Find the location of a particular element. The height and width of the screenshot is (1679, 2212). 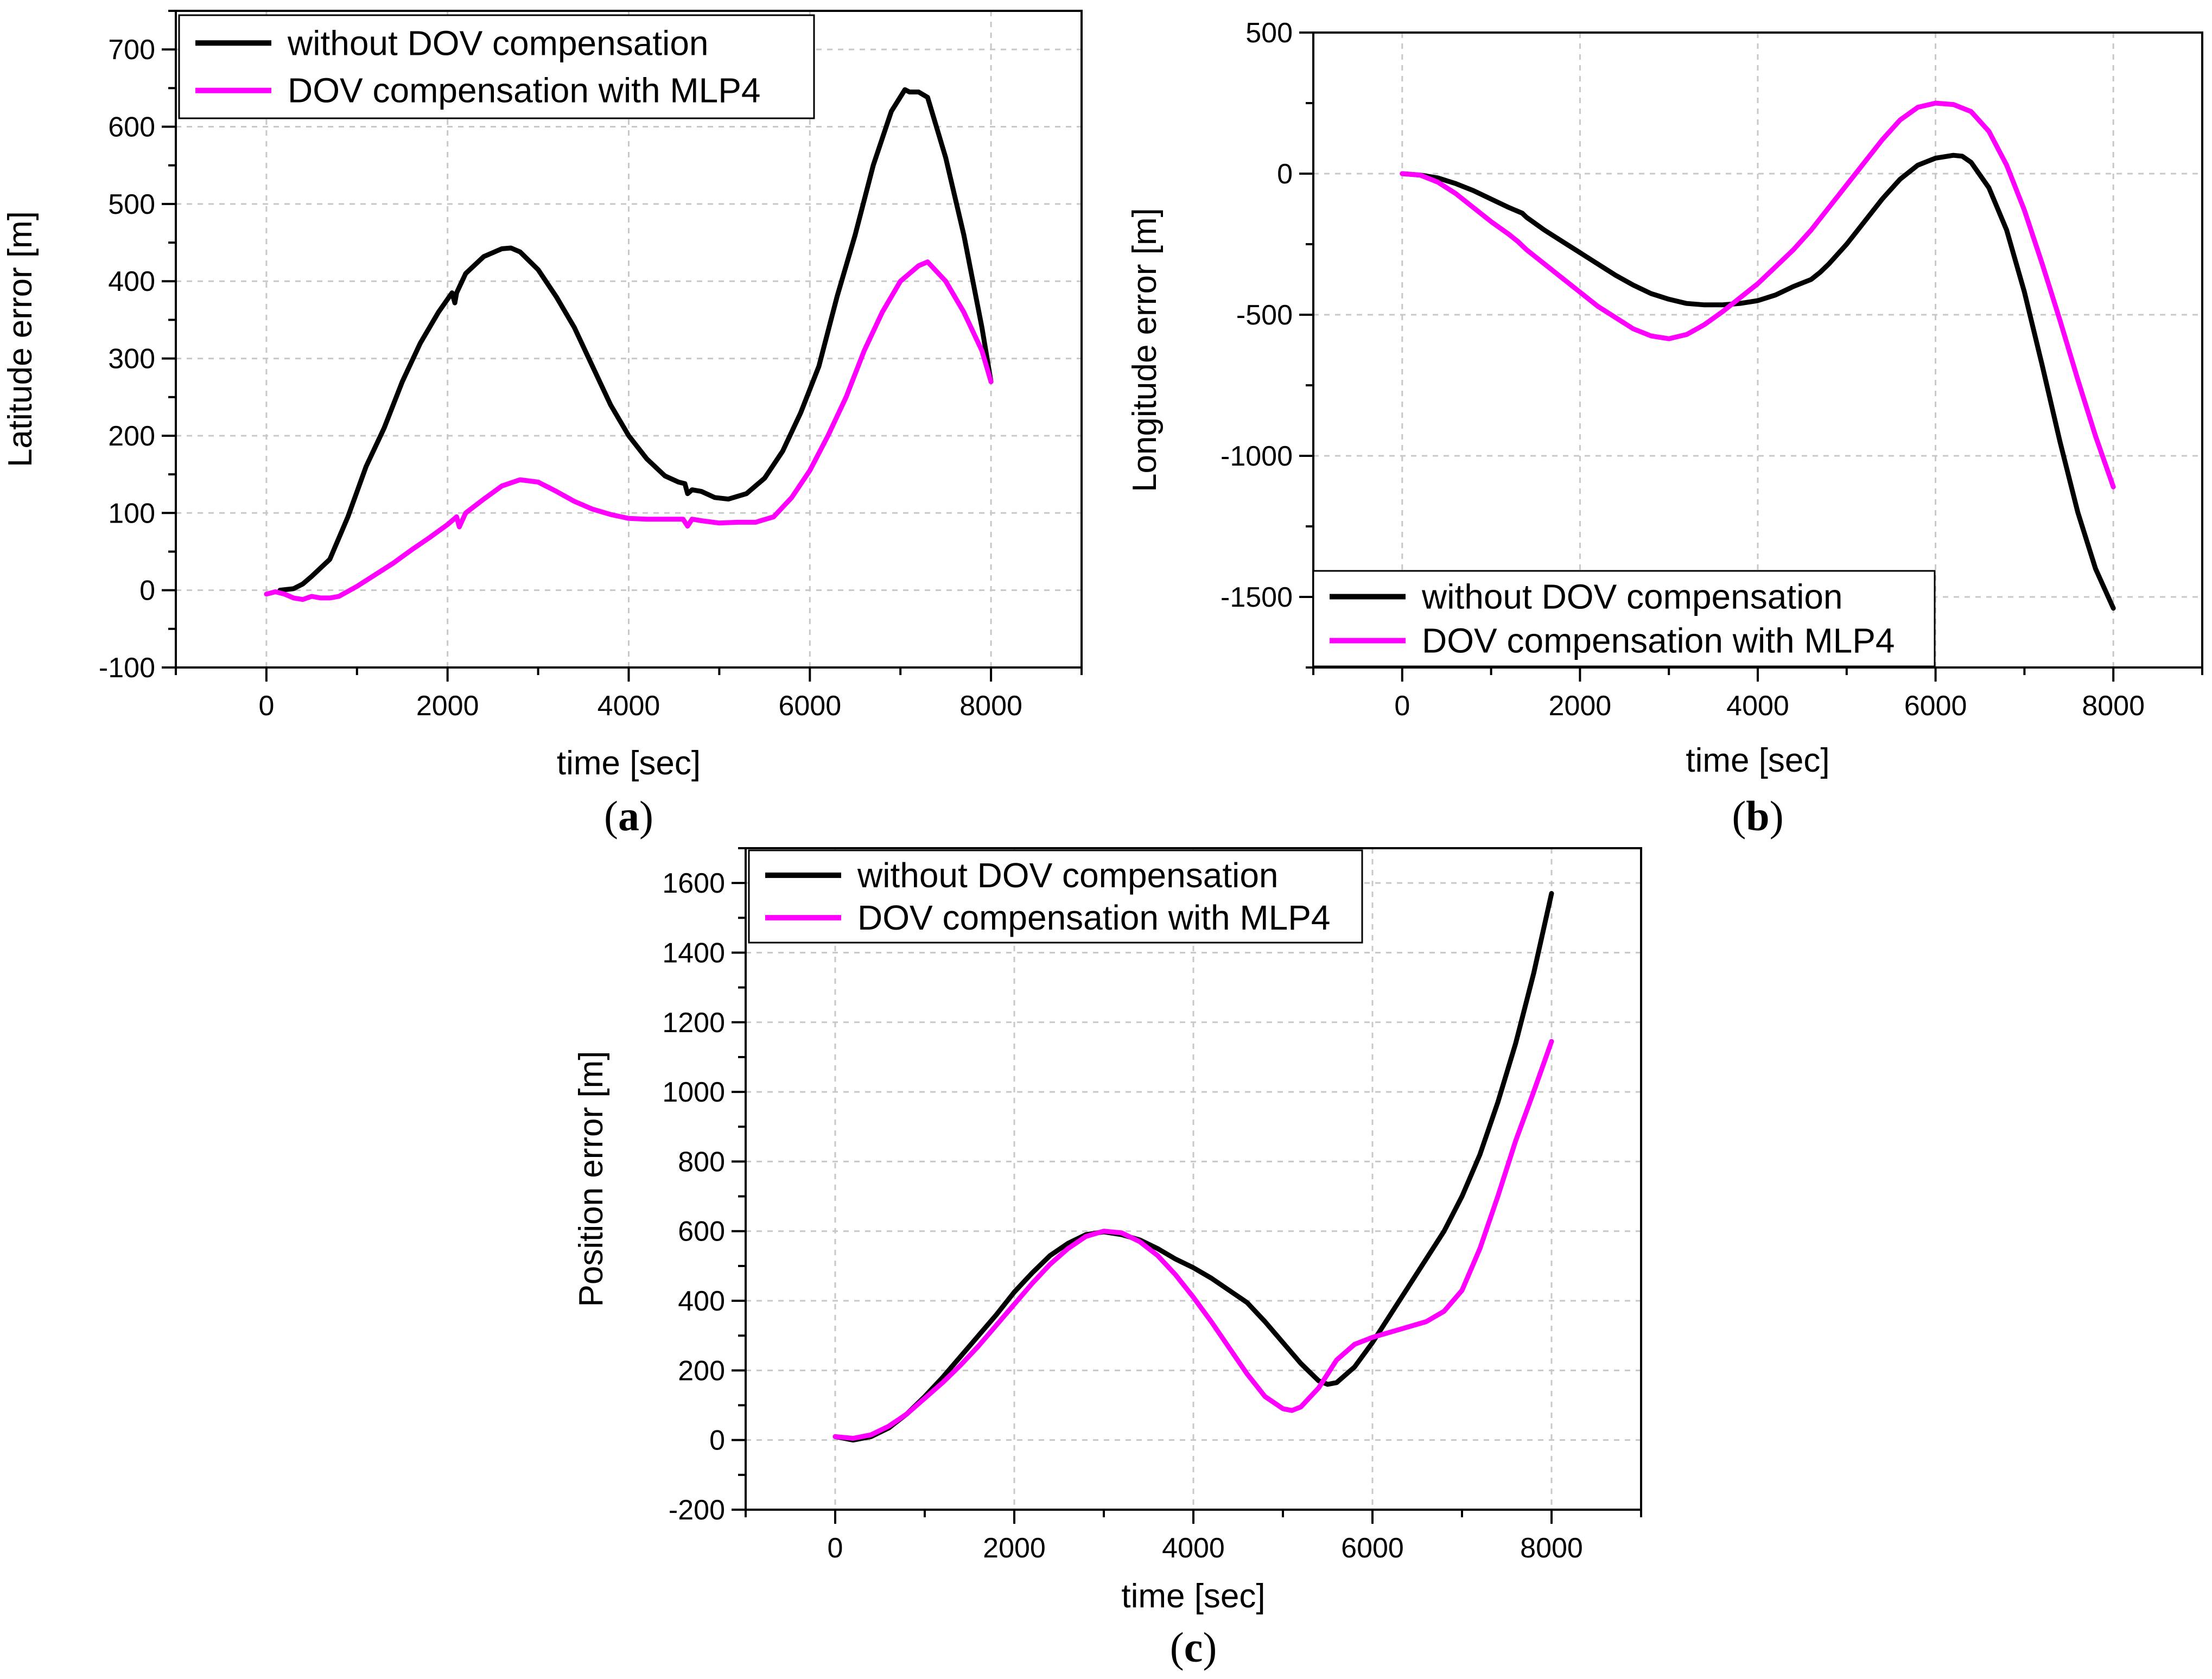

y-tick-label: 1400 is located at coordinates (693, 953).